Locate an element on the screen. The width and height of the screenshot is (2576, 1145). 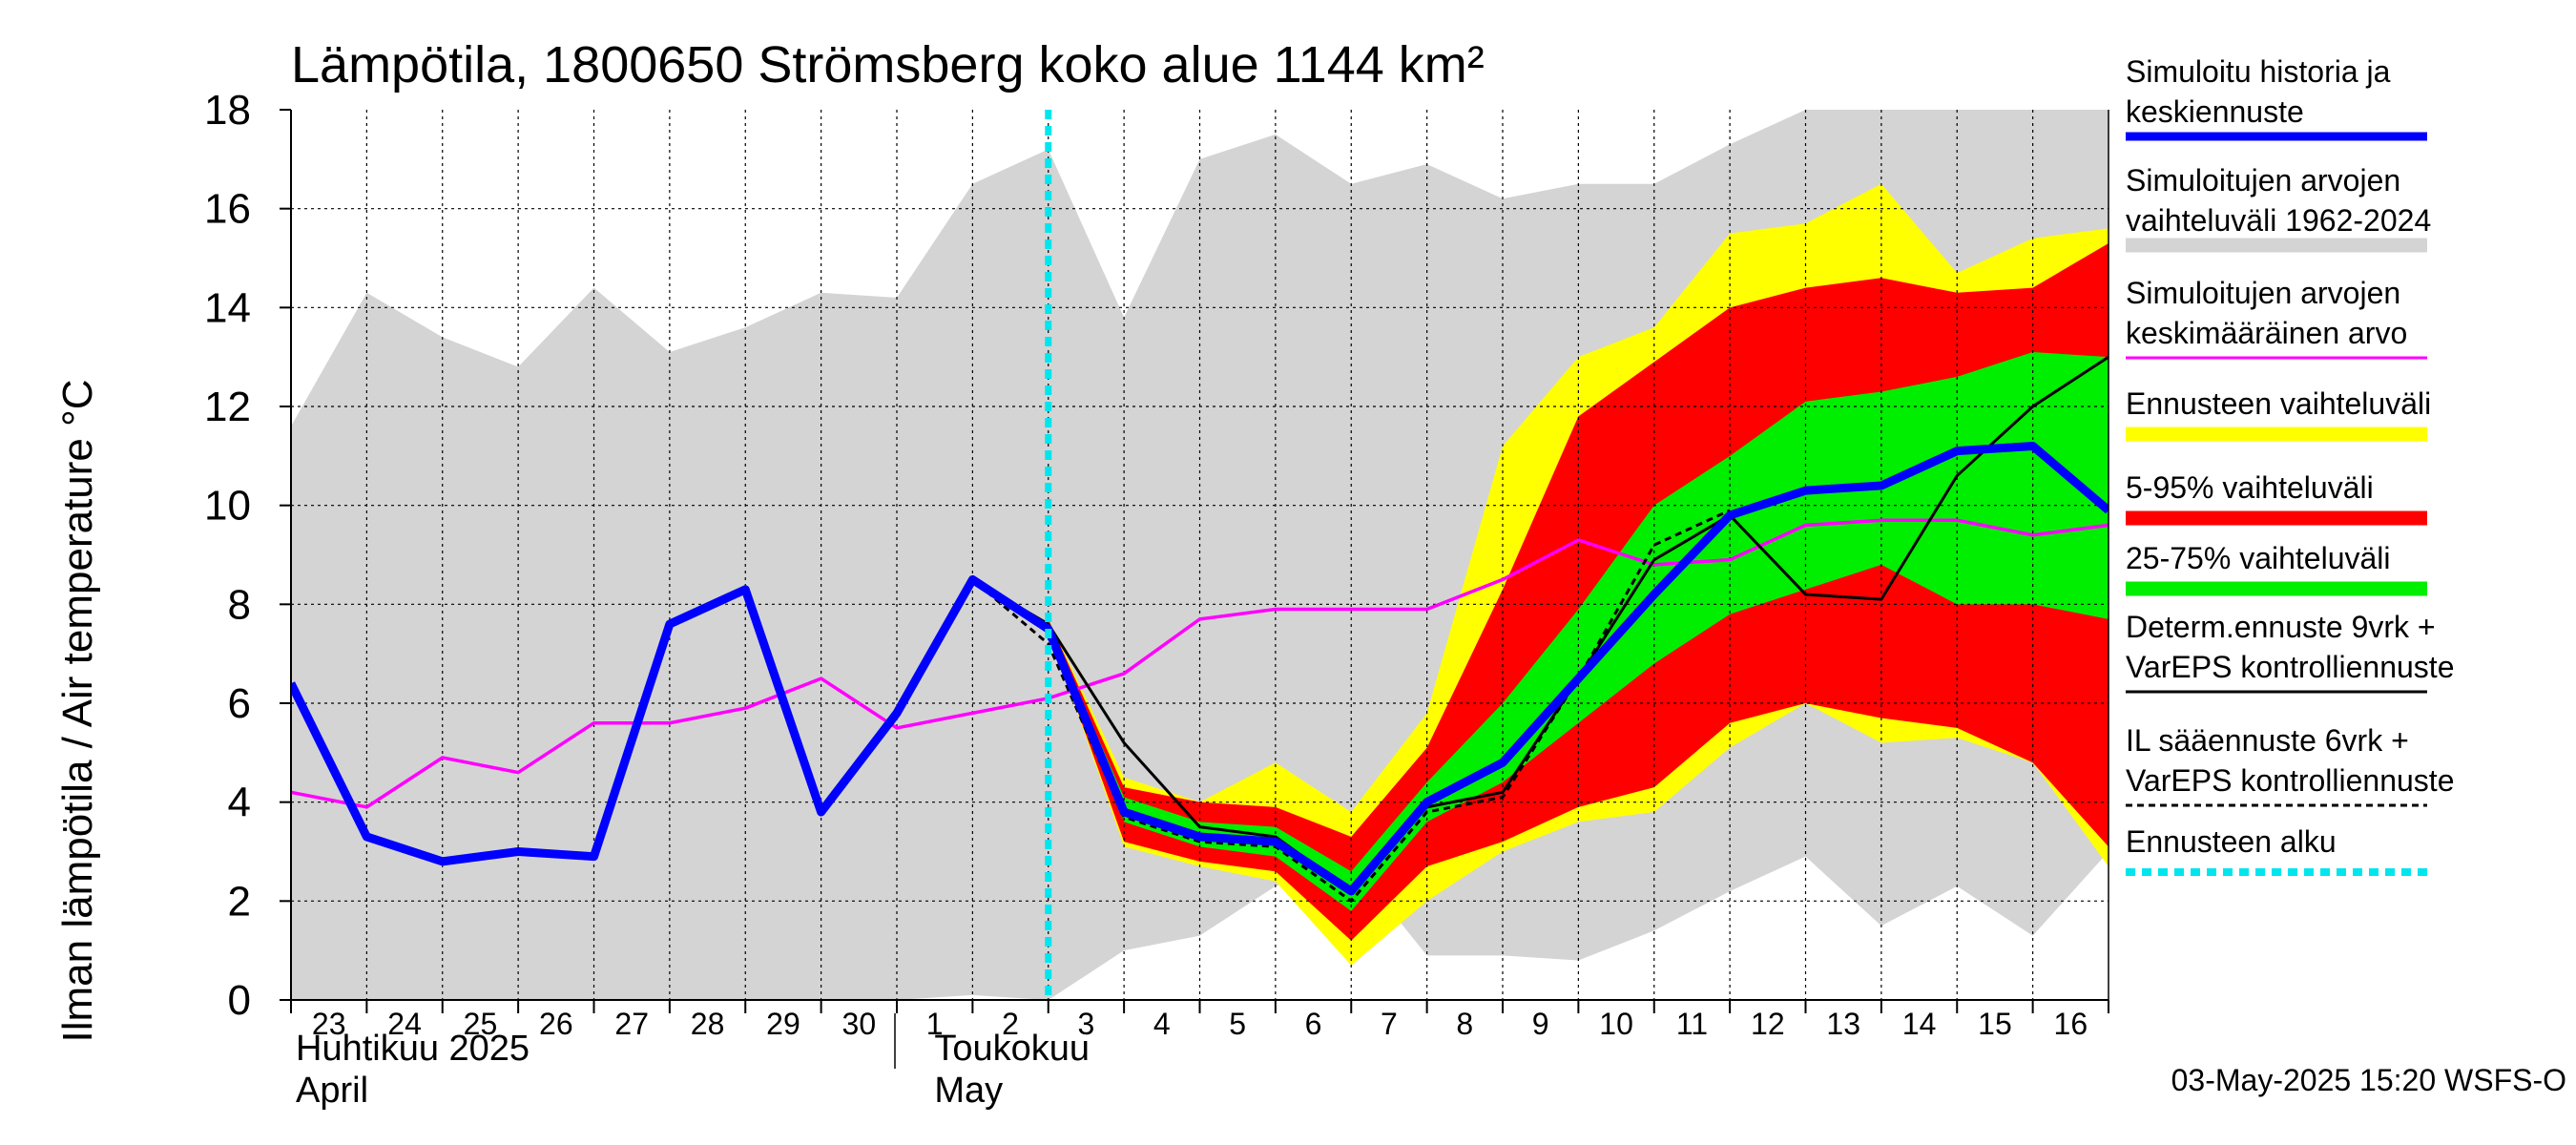
legend-text-5: 25-75% vaihteluväli is located at coordinates (2258, 558).